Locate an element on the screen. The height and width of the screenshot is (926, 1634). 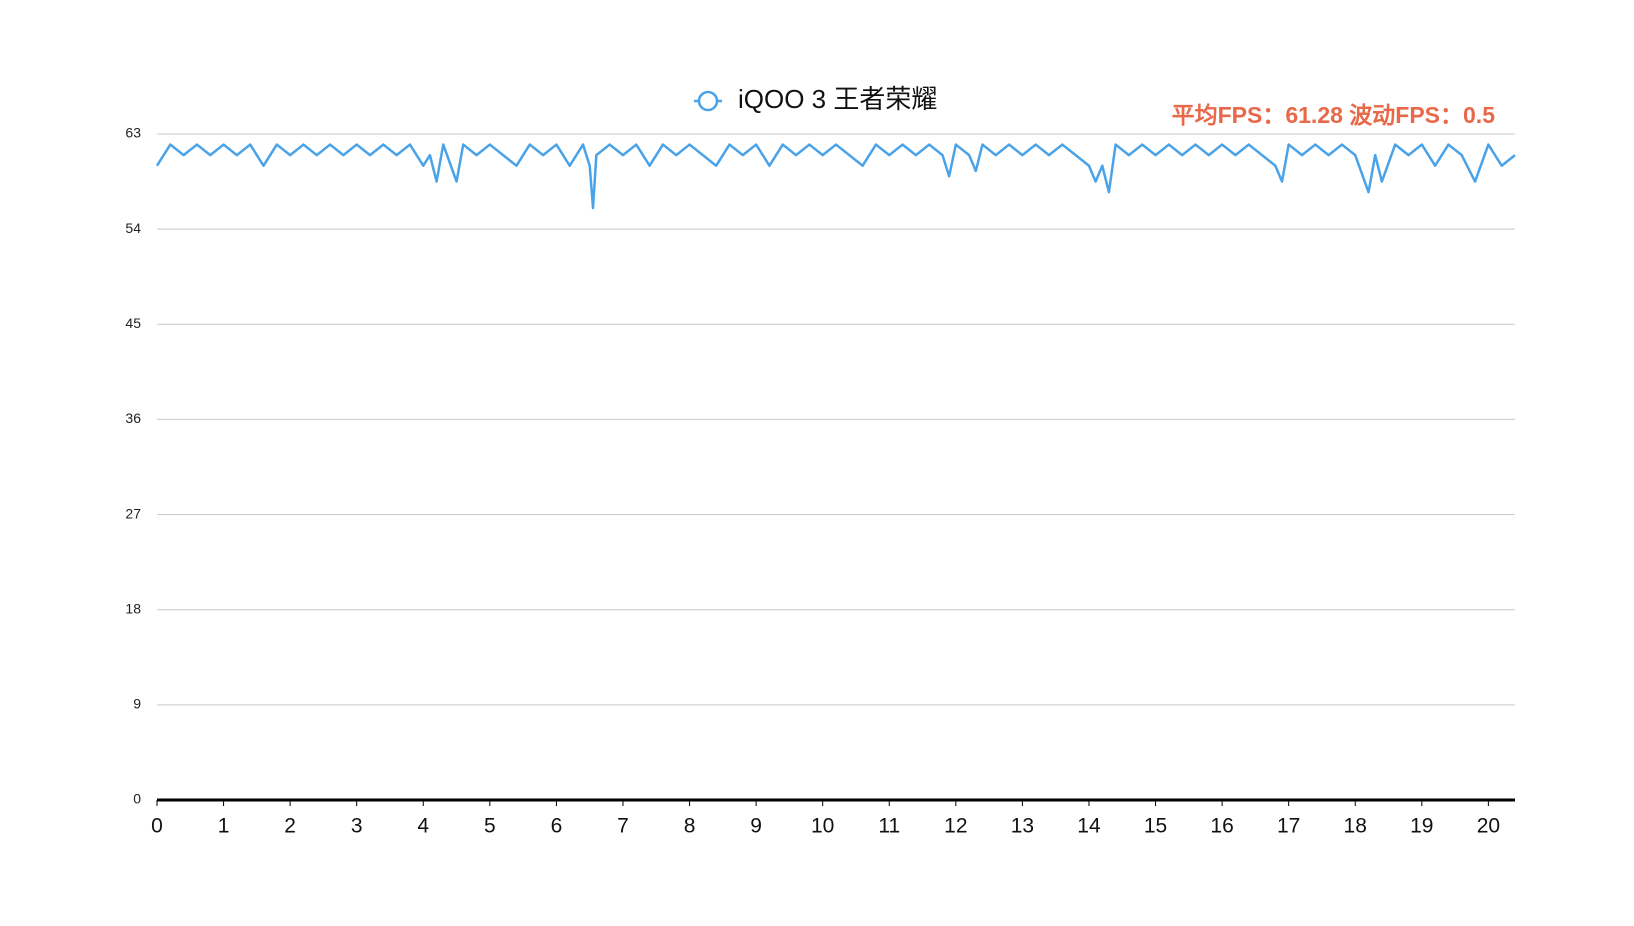
x-tick-label: 4 is located at coordinates (423, 826).